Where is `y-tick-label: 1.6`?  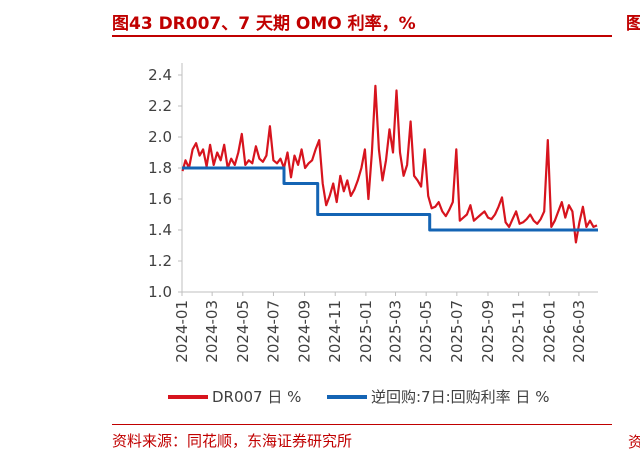
y-tick-label: 1.6 is located at coordinates (160, 199).